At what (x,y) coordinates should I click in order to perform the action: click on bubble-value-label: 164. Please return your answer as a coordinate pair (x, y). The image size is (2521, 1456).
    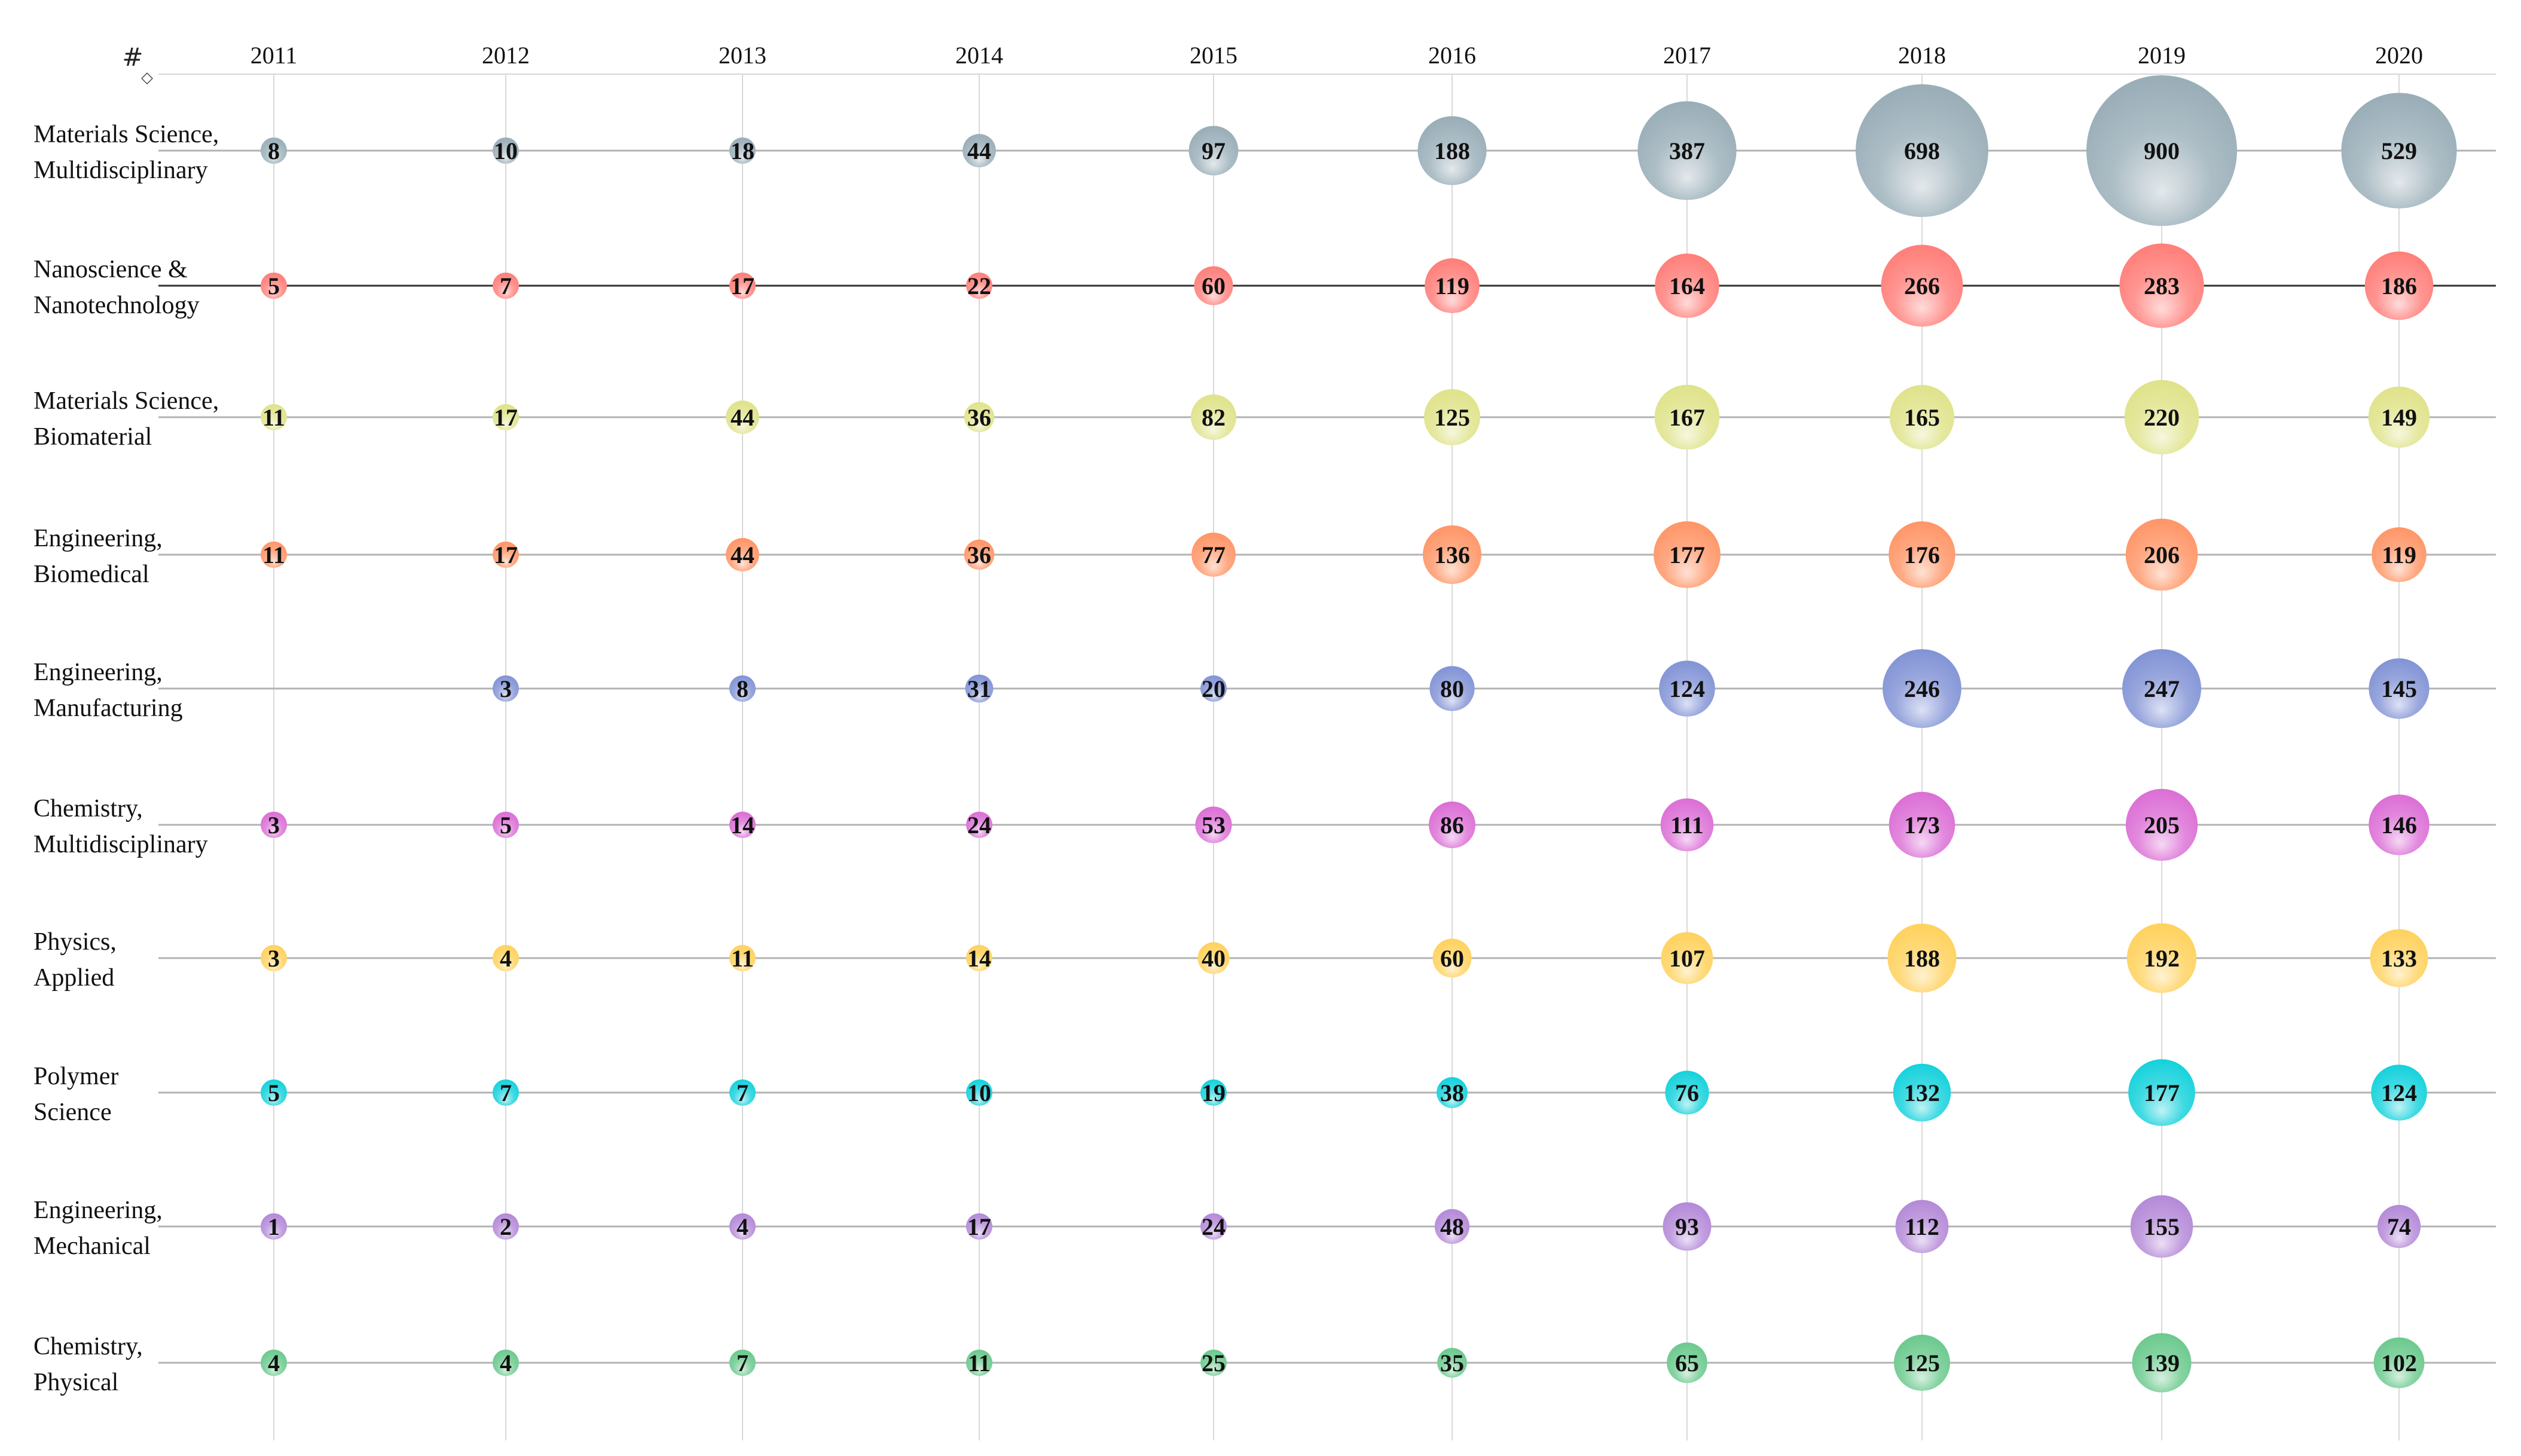
    Looking at the image, I should click on (1687, 286).